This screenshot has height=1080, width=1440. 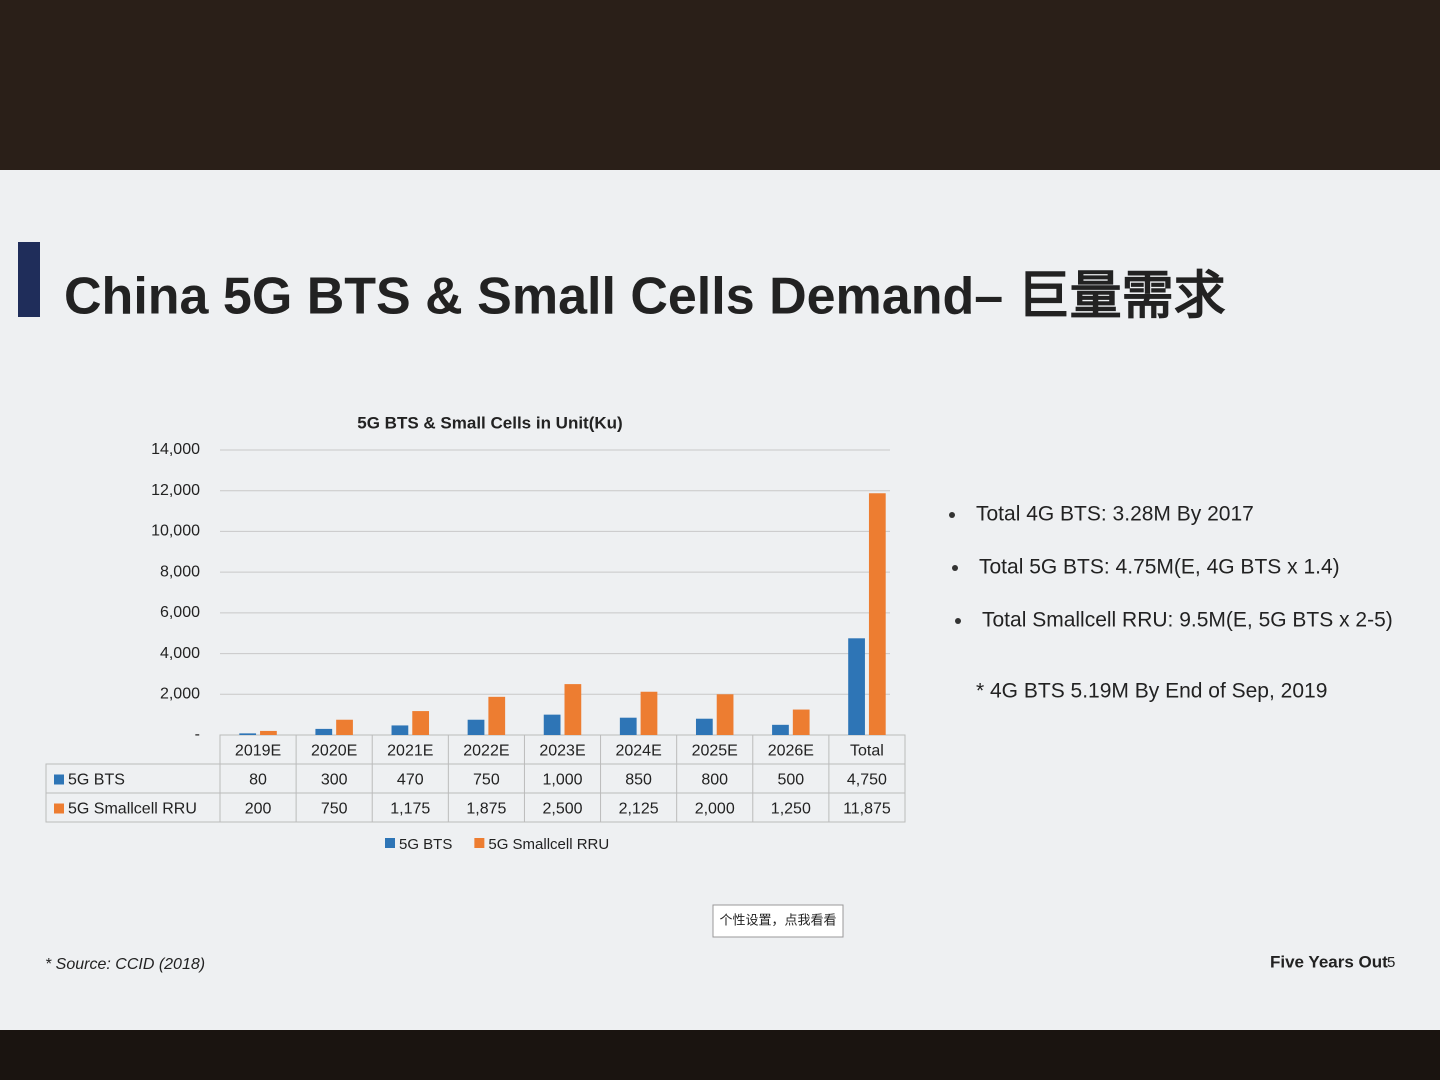 What do you see at coordinates (867, 809) in the screenshot?
I see `table-value: 11,875` at bounding box center [867, 809].